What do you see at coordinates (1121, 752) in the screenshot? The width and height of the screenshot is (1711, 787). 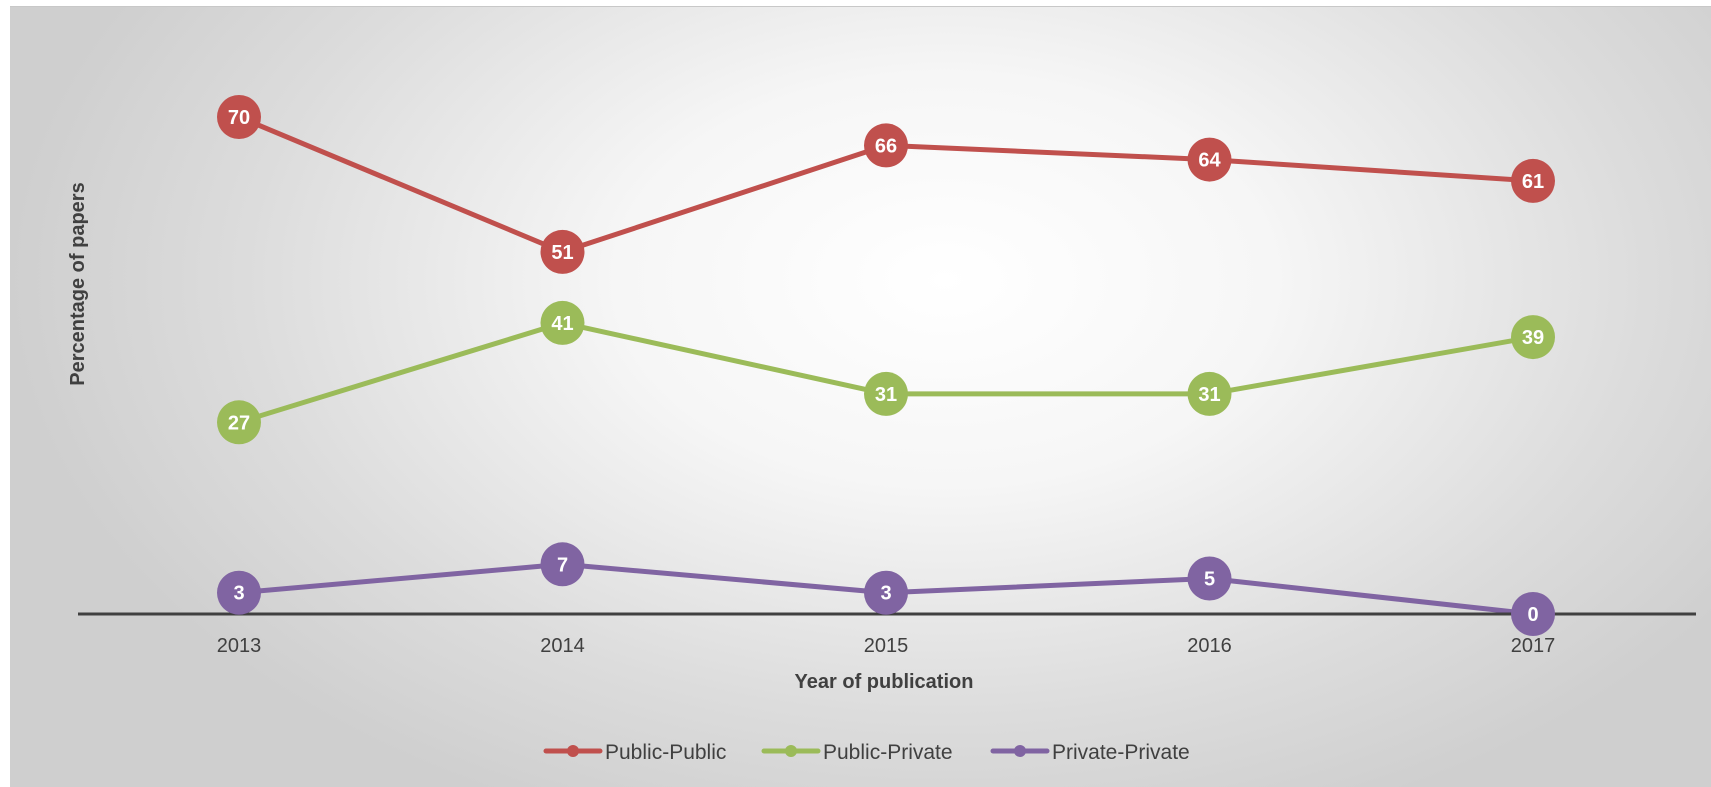 I see `legend-label: Private-Private` at bounding box center [1121, 752].